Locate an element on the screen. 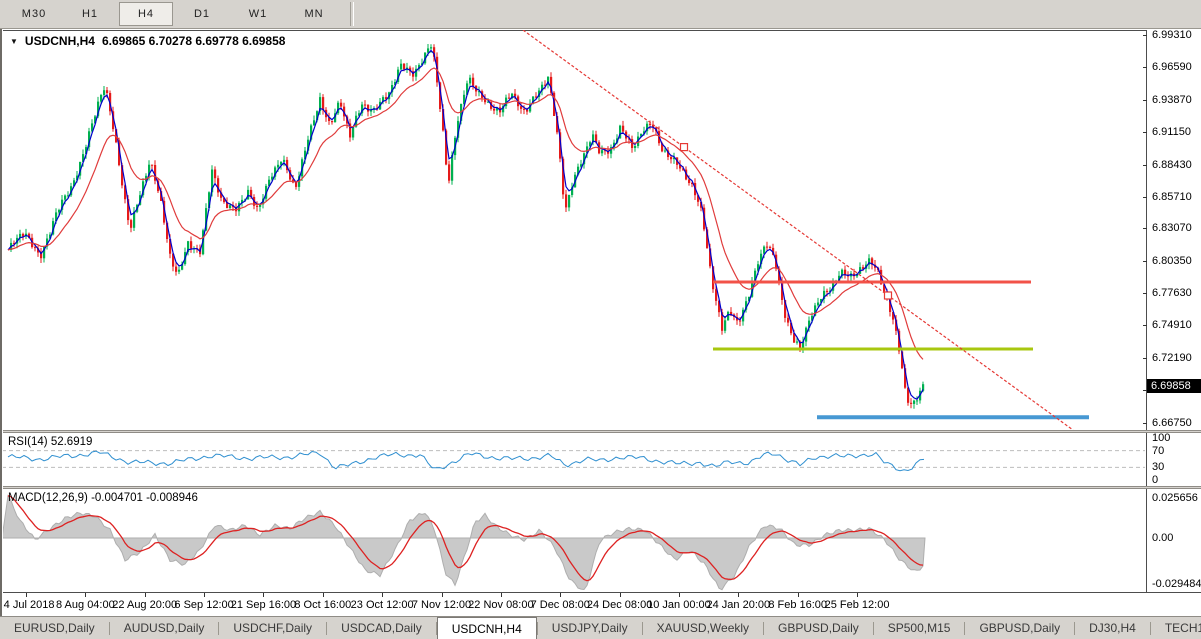  time-axis-label: 24 Dec 08:00 is located at coordinates (619, 605).